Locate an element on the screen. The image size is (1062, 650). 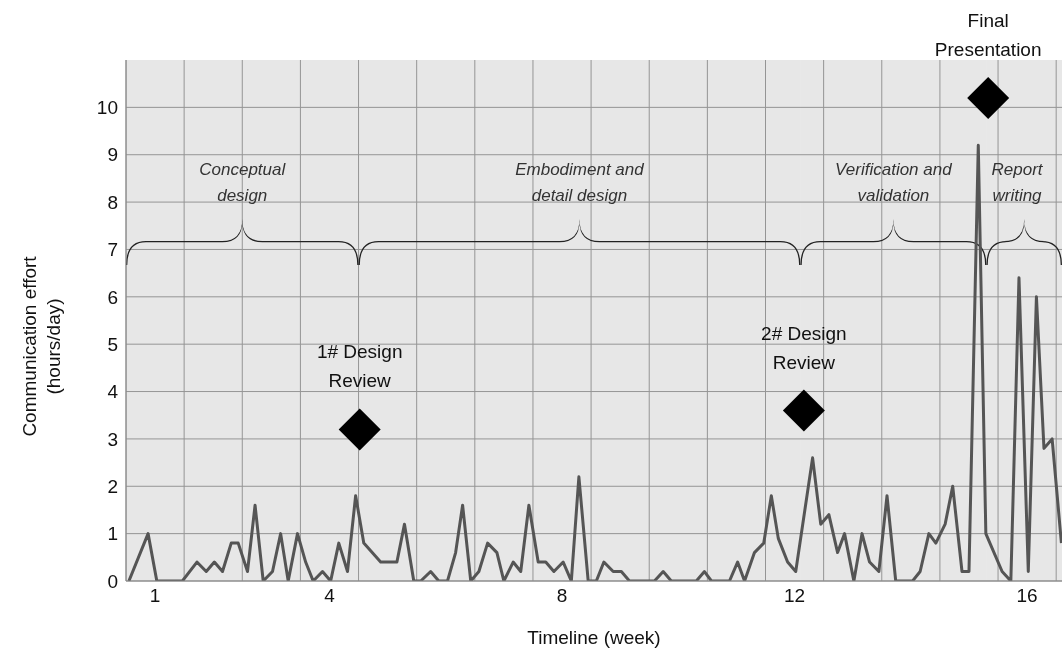
y-tick-label: 6 is located at coordinates (112, 297).